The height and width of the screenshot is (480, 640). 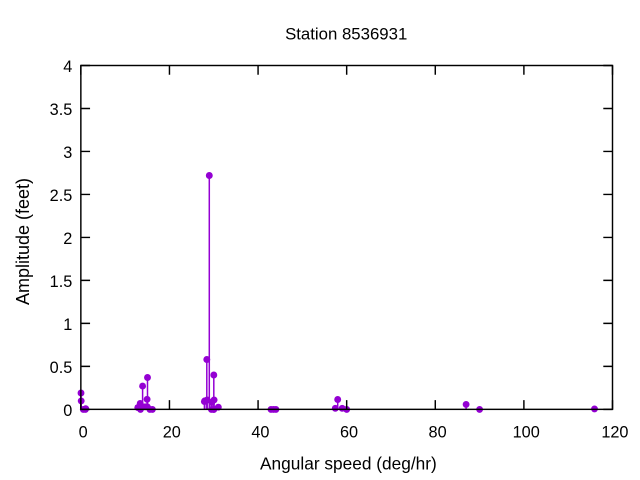 What do you see at coordinates (172, 432) in the screenshot?
I see `svg-text: 20` at bounding box center [172, 432].